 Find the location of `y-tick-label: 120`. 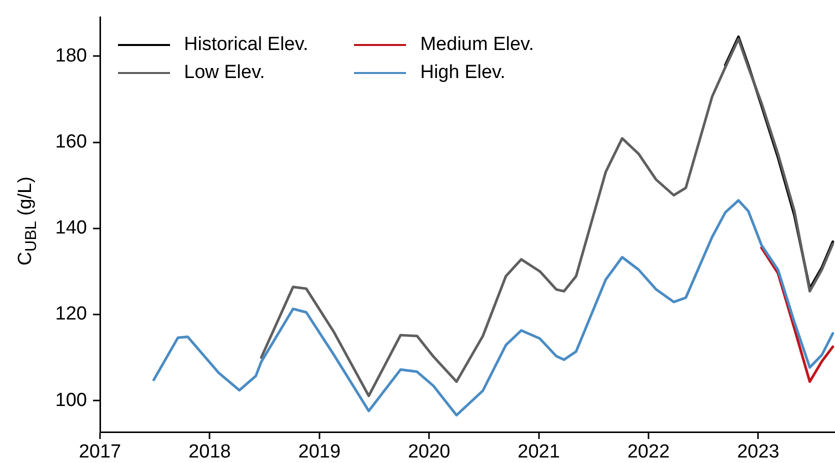

y-tick-label: 120 is located at coordinates (71, 314).